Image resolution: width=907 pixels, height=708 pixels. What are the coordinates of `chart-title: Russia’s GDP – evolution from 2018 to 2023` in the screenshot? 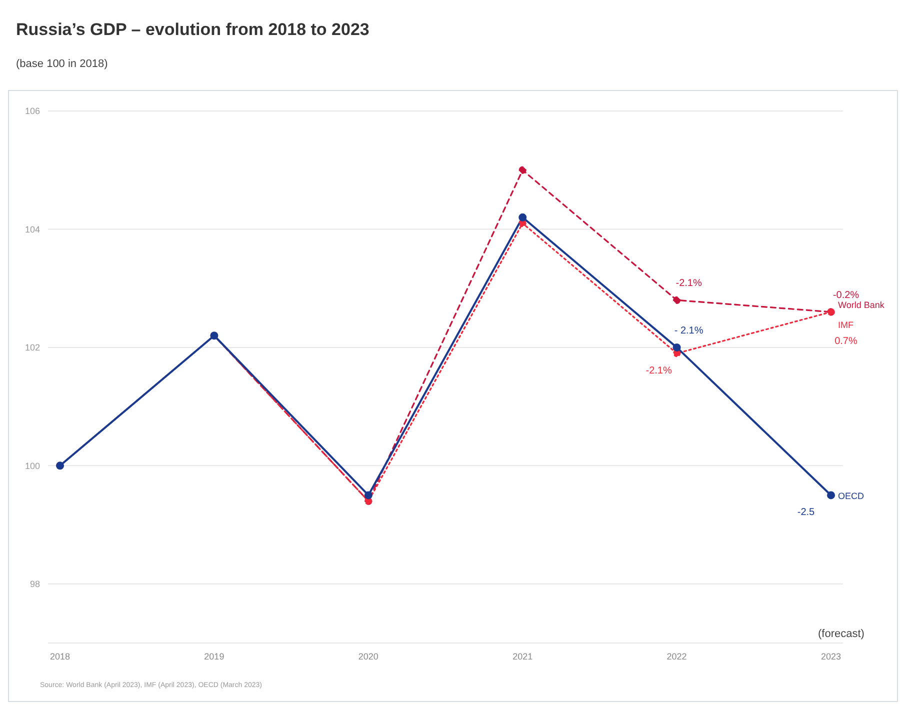 It's located at (193, 30).